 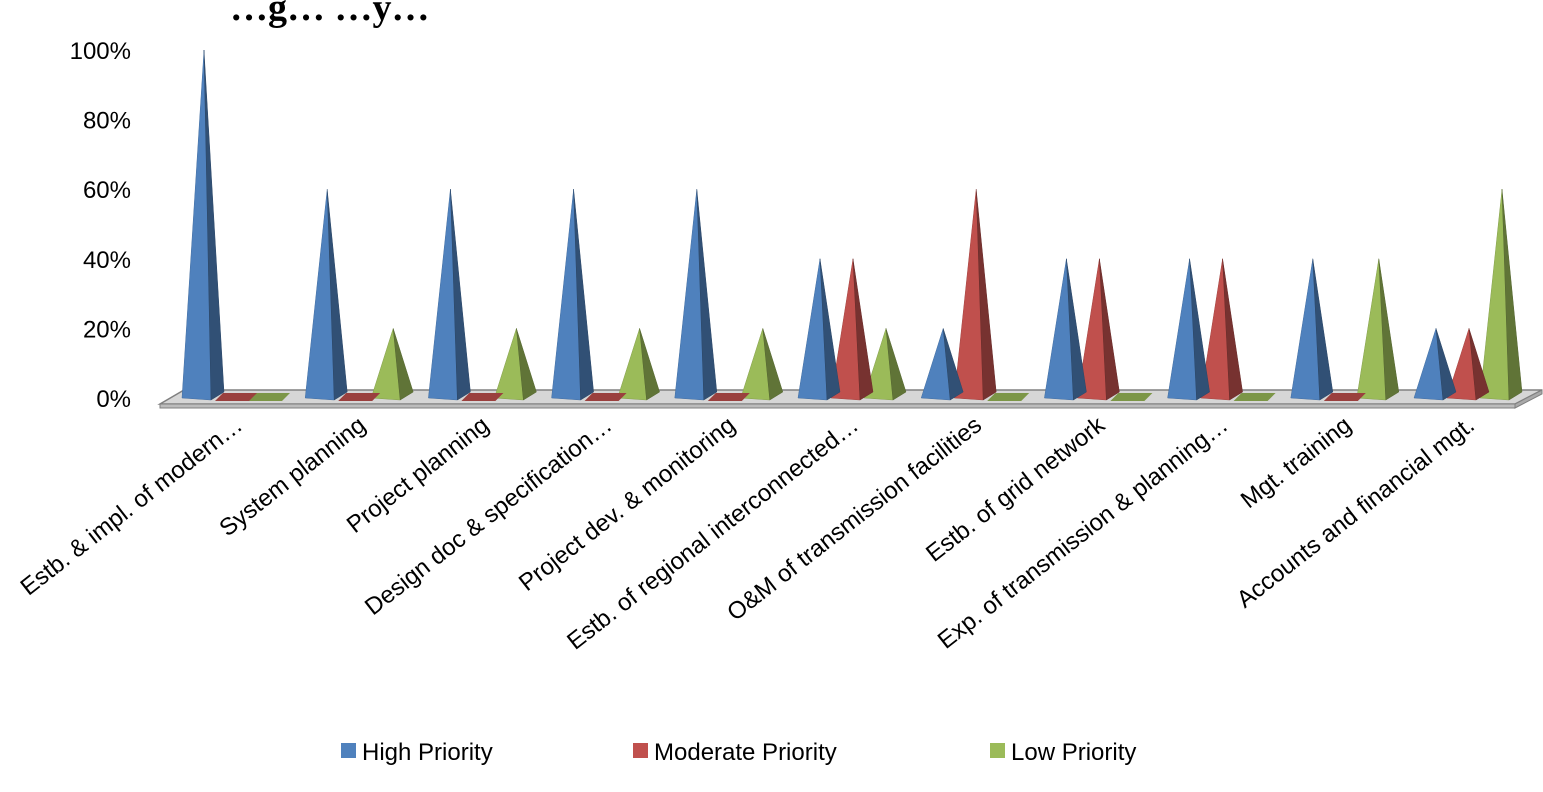 What do you see at coordinates (627, 503) in the screenshot?
I see `x-tick-label: Project dev. & monitoring` at bounding box center [627, 503].